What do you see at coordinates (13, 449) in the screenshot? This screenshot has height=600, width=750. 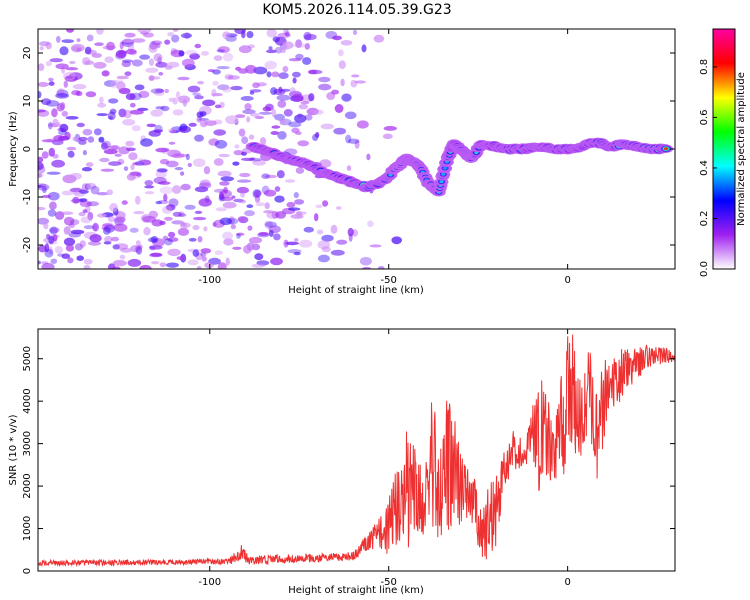 I see `snr-ylabel: SNR (10 * v/v)` at bounding box center [13, 449].